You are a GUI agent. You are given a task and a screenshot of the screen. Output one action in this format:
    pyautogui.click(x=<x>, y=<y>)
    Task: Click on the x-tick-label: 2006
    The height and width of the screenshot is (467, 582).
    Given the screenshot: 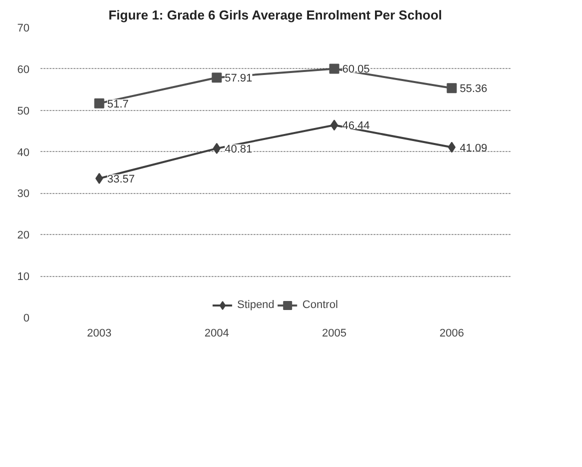 What is the action you would take?
    pyautogui.click(x=452, y=334)
    